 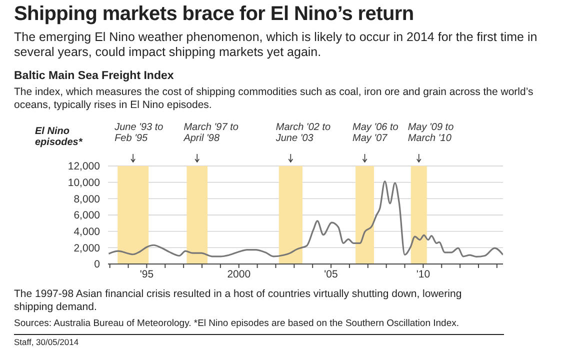 I want to click on source-note: Sources: Australia Bureau of Meteorology. *El Nino episodes are based on the Southern Oscillation Index., so click(x=237, y=323).